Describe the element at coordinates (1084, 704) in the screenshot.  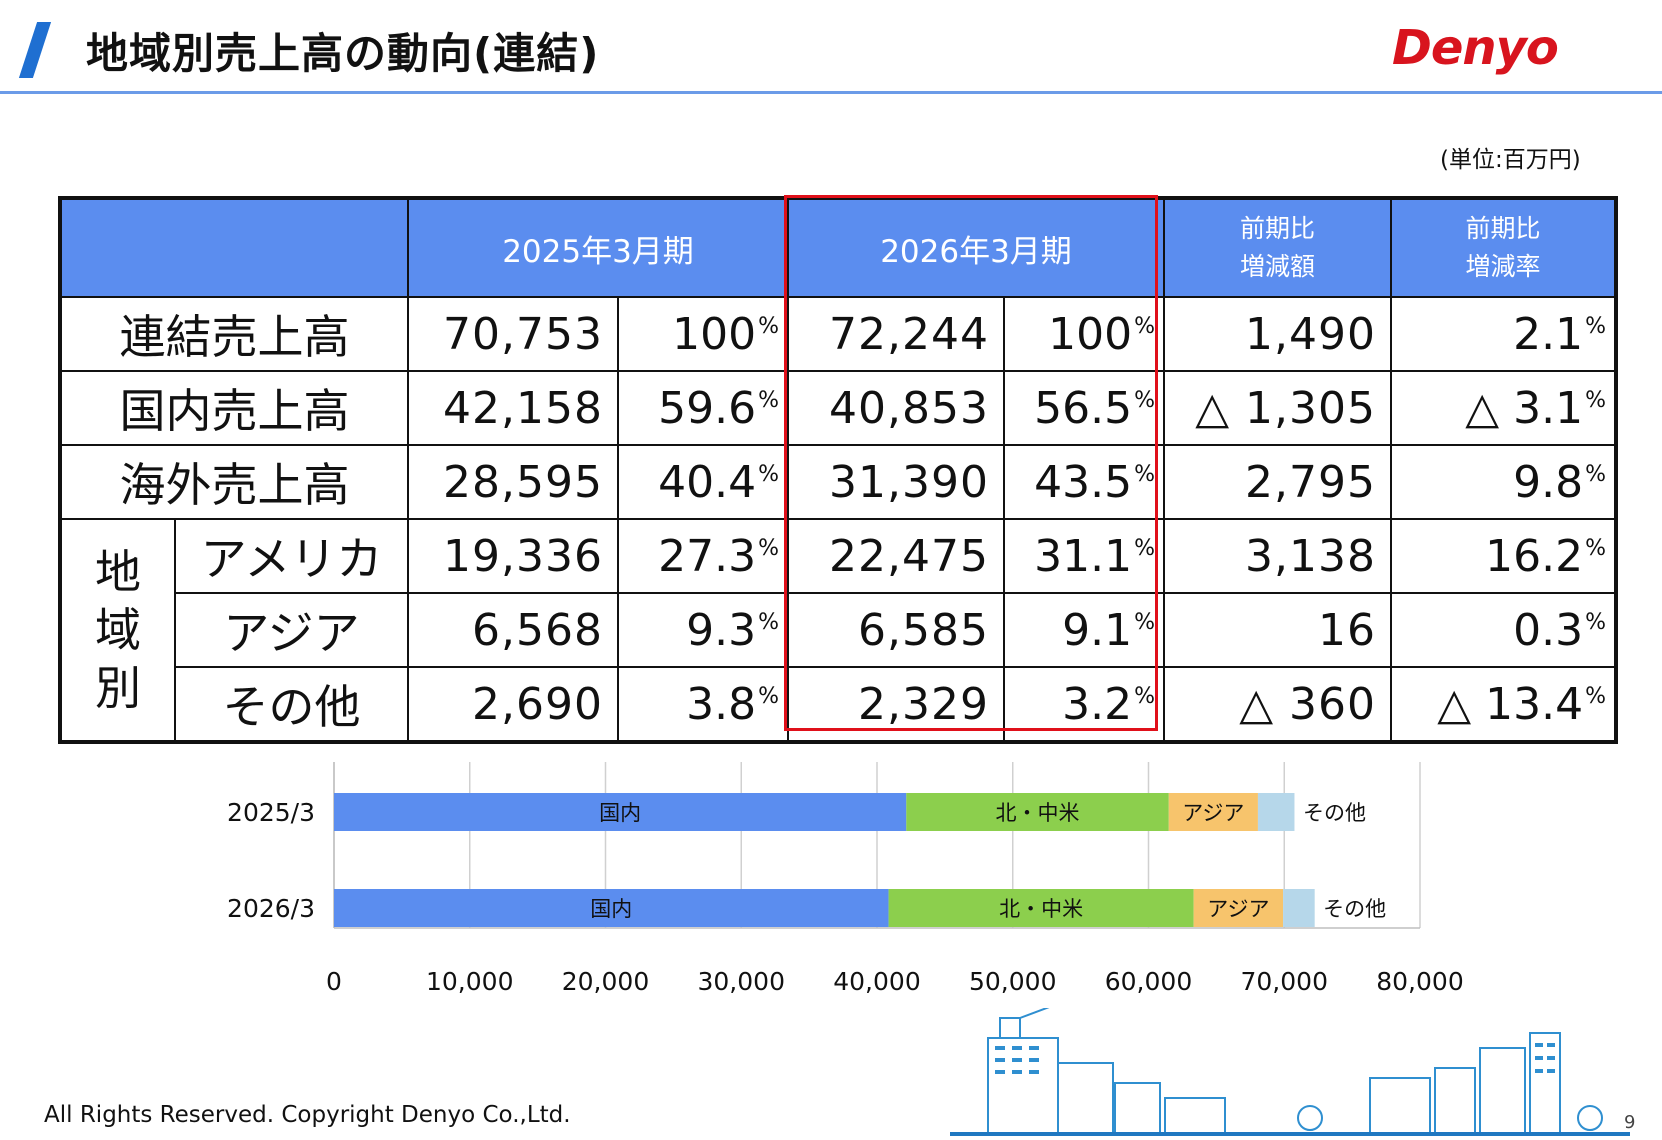
I see `share-2026: 3.2%` at that location.